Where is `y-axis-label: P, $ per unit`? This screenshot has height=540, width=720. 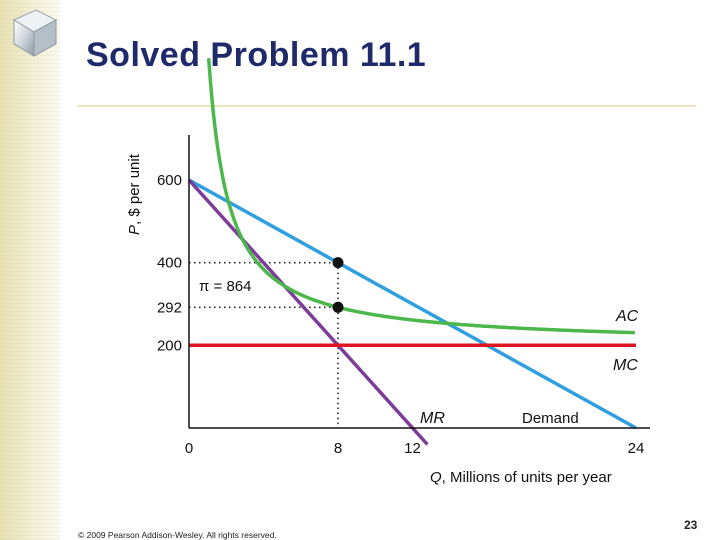 y-axis-label: P, $ per unit is located at coordinates (134, 194).